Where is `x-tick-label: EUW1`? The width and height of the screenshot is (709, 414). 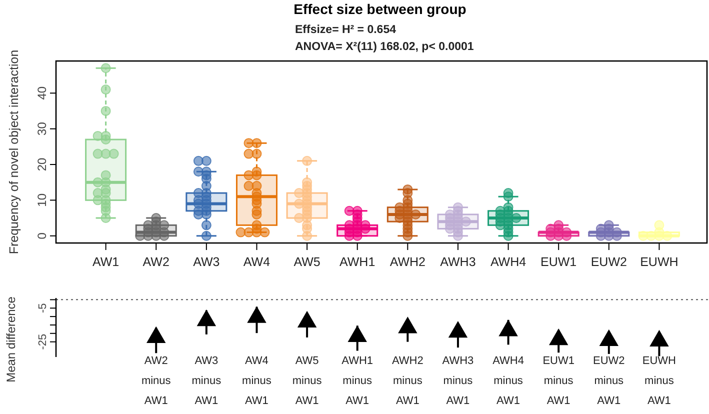
x-tick-label: EUW1 is located at coordinates (558, 262).